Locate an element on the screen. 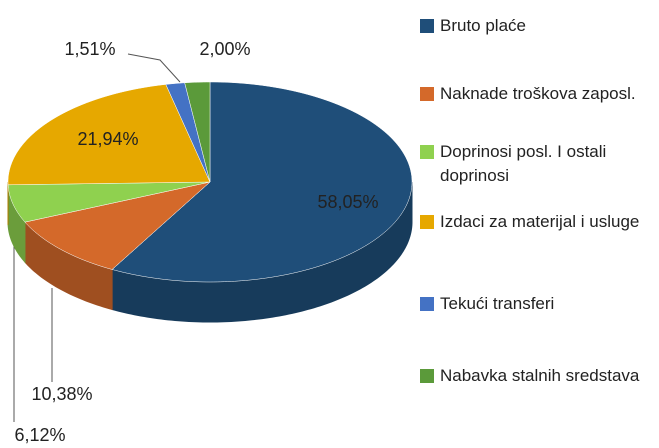 Image resolution: width=659 pixels, height=448 pixels. legend-entry: Doprinosi posl. I ostali doprinosi is located at coordinates (537, 164).